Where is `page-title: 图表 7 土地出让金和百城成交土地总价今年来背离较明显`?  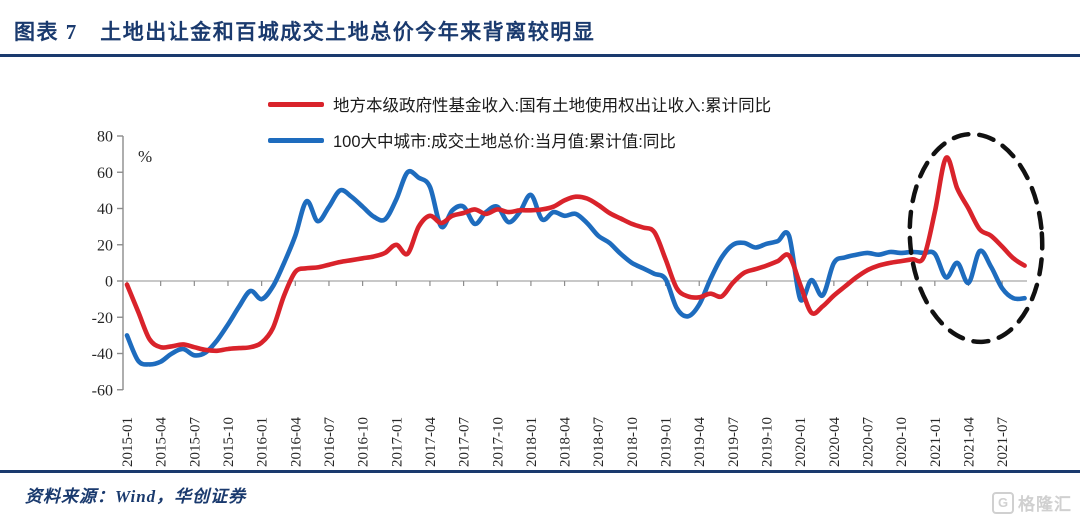
page-title: 图表 7 土地出让金和百城成交土地总价今年来背离较明显 is located at coordinates (305, 32).